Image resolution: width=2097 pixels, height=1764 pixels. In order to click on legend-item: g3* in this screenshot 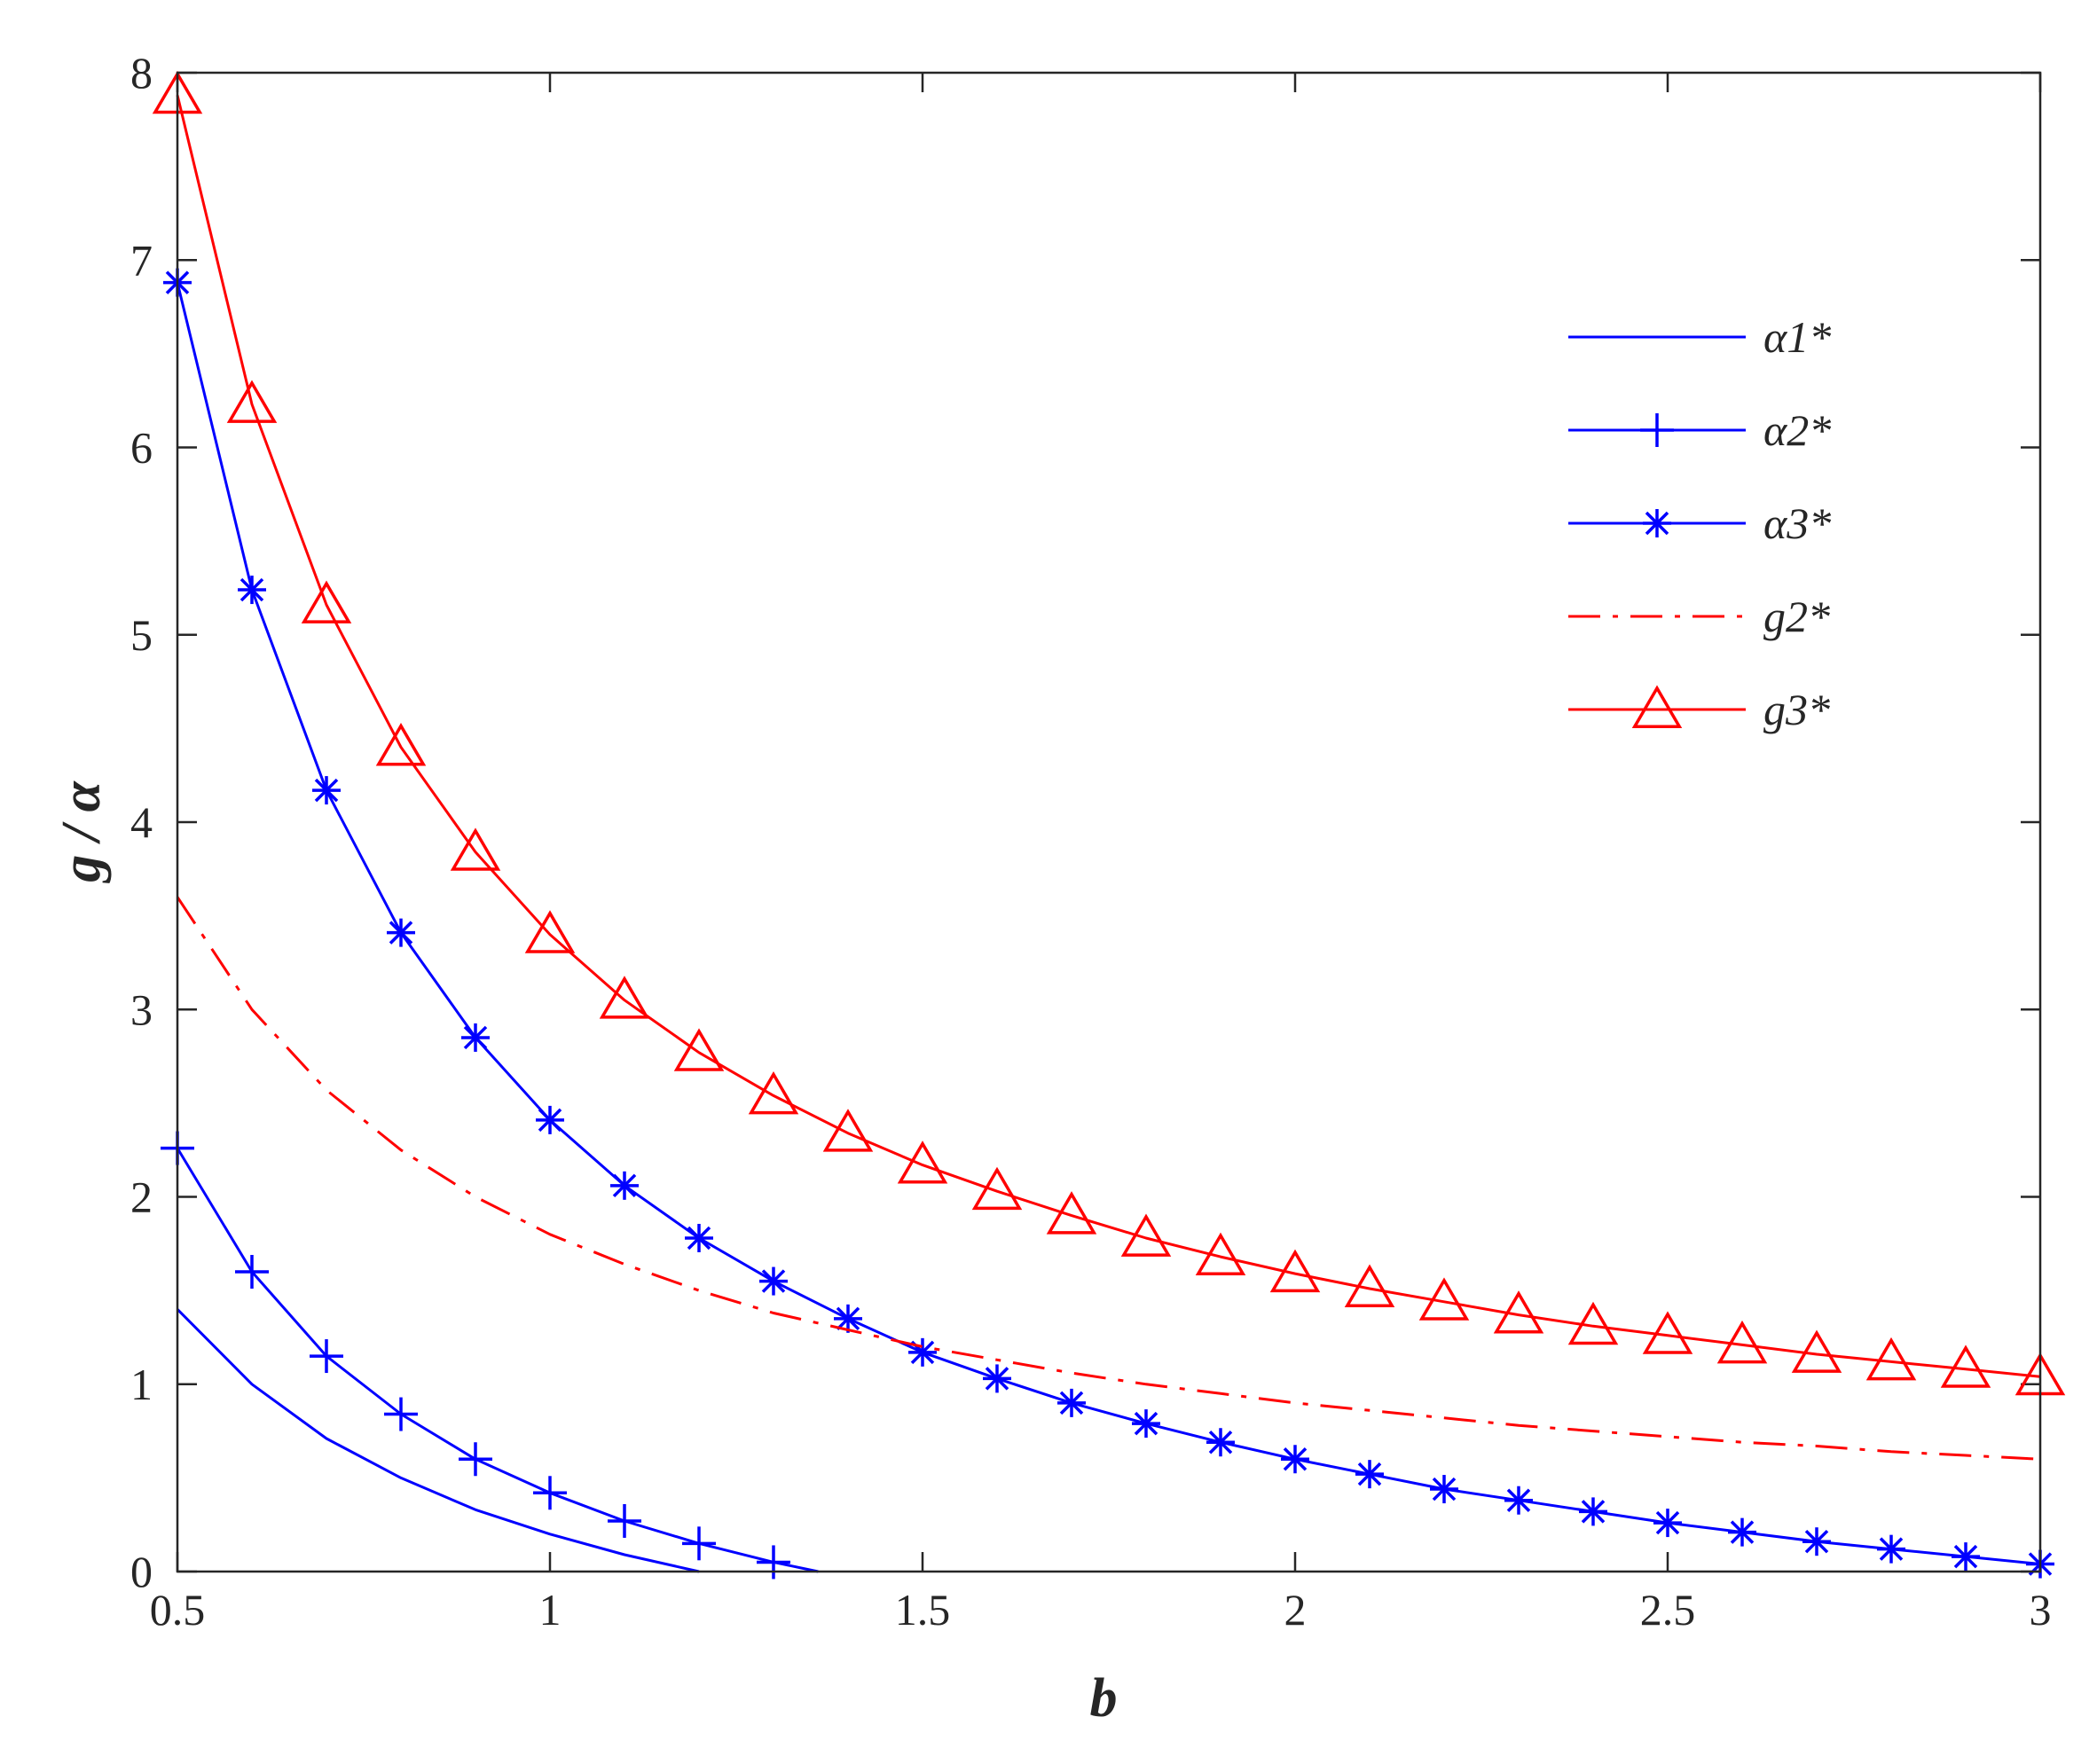, I will do `click(1699, 709)`.